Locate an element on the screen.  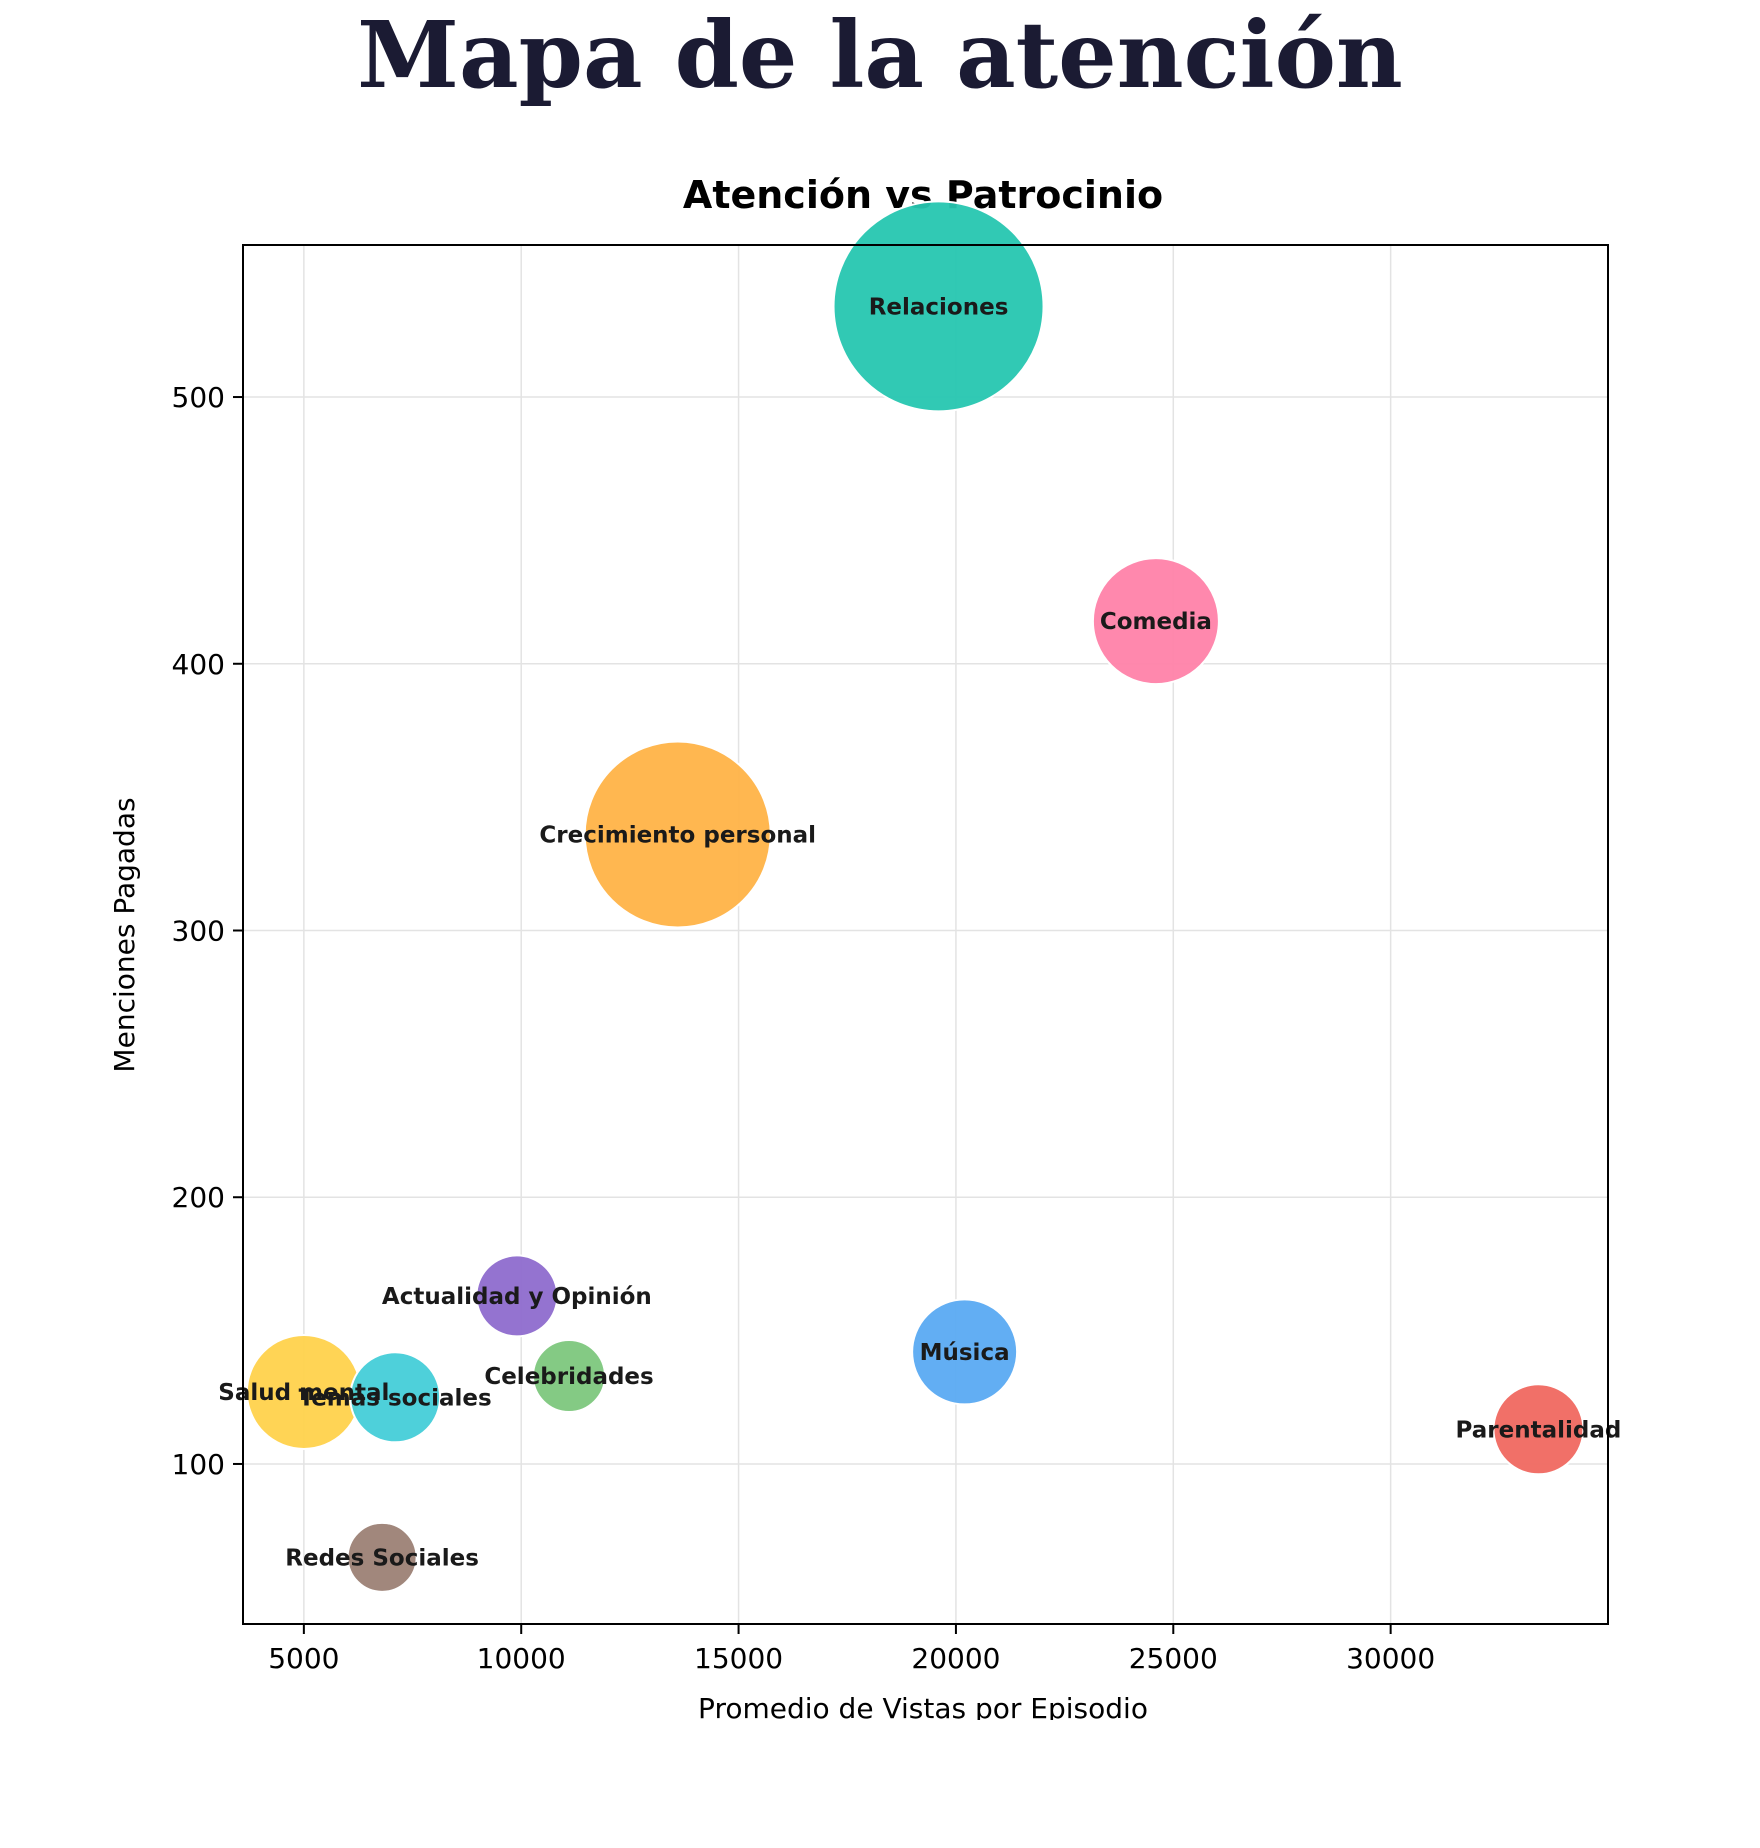
bubble-label: Celebridades is located at coordinates (568, 1377).